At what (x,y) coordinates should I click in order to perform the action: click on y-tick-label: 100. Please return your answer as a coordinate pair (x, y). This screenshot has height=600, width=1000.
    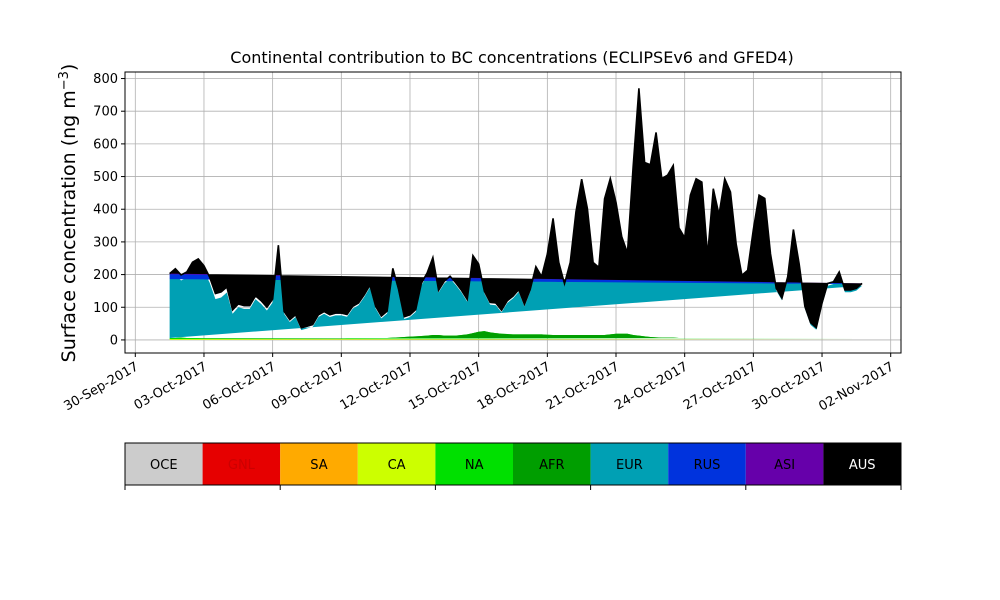
    Looking at the image, I should click on (105, 308).